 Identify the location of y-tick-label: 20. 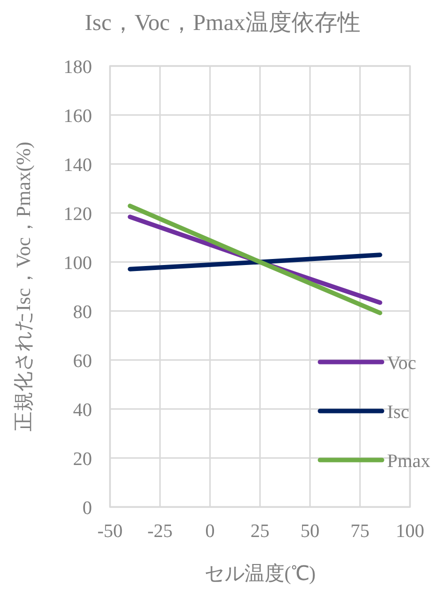
(82, 459).